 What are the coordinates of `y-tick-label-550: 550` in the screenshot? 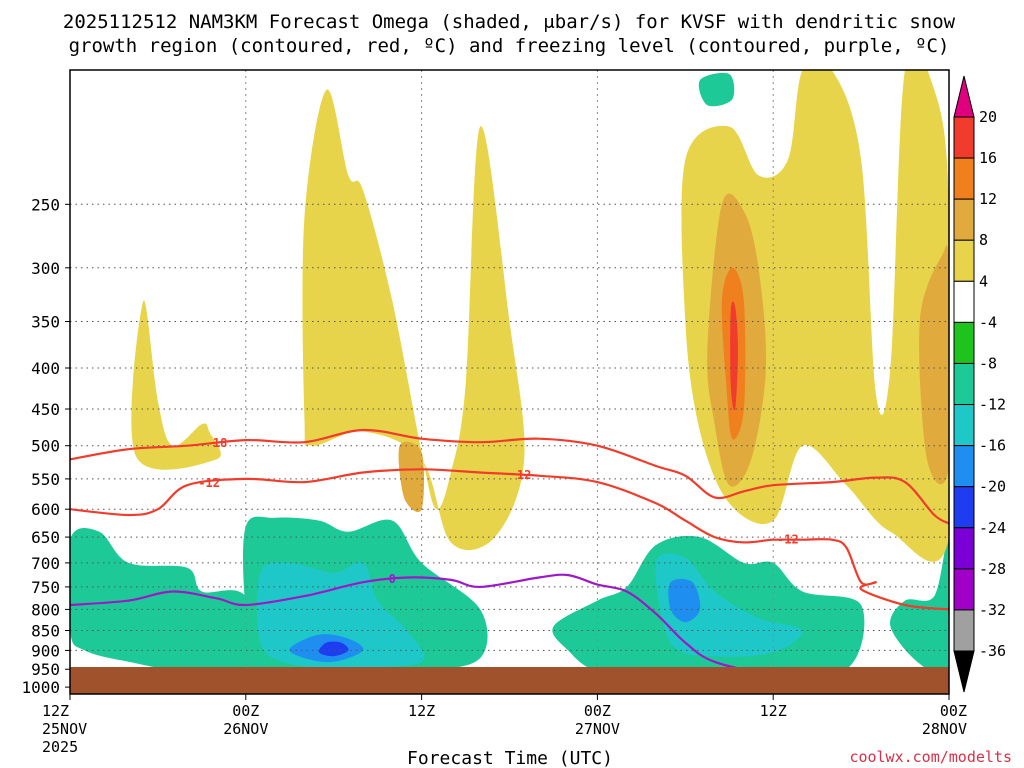 It's located at (45, 479).